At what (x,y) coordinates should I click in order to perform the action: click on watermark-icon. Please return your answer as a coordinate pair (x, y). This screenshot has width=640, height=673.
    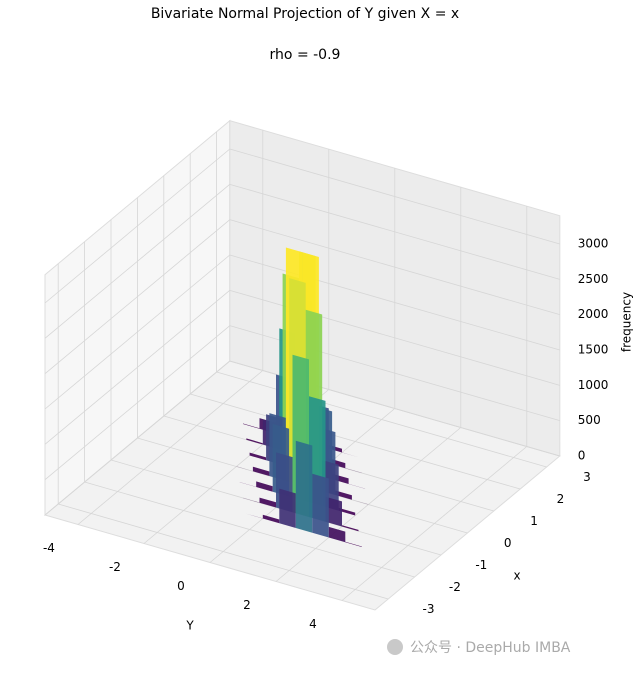
    Looking at the image, I should click on (395, 647).